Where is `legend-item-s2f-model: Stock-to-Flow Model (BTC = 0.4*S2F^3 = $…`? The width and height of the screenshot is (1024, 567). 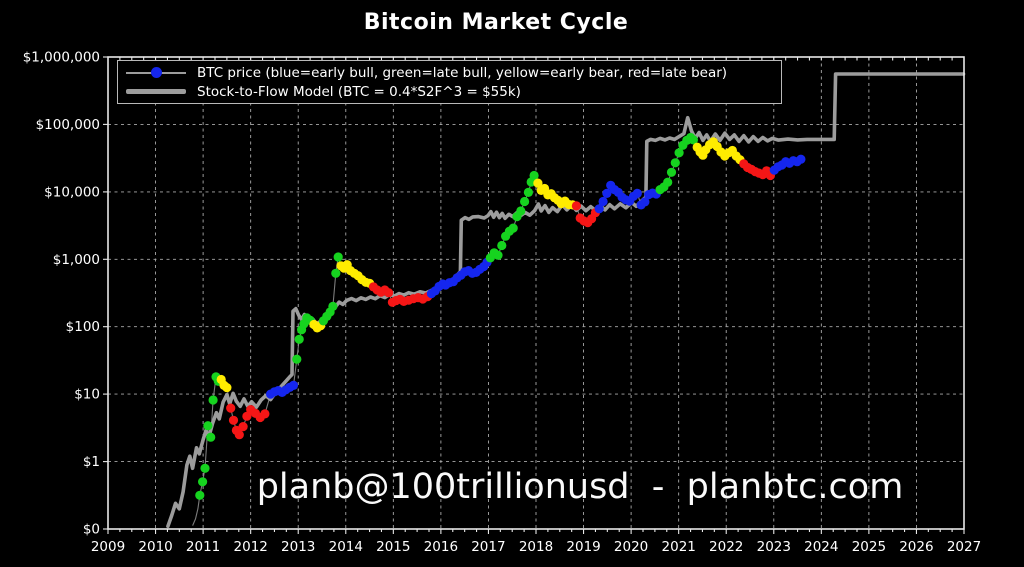
legend-item-s2f-model: Stock-to-Flow Model (BTC = 0.4*S2F^3 = $… is located at coordinates (449, 91).